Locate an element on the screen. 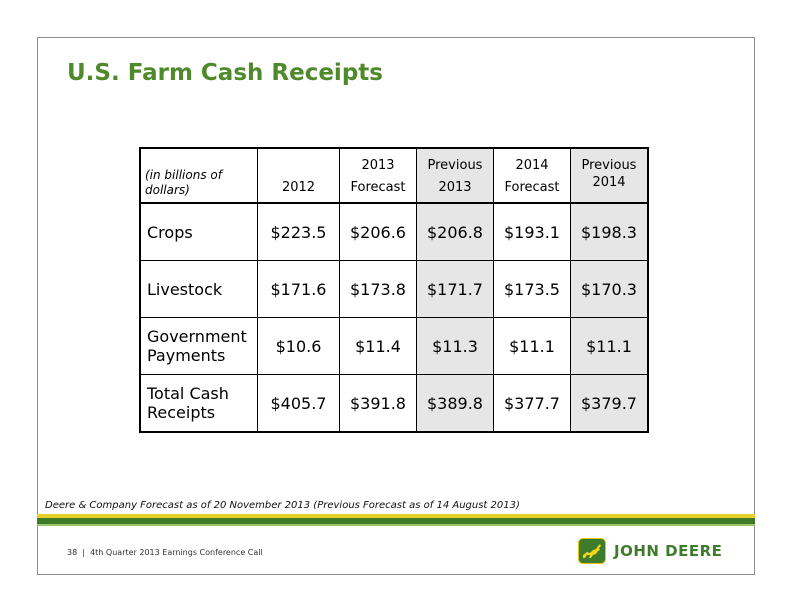 The height and width of the screenshot is (612, 792). footer-band-yellow is located at coordinates (396, 516).